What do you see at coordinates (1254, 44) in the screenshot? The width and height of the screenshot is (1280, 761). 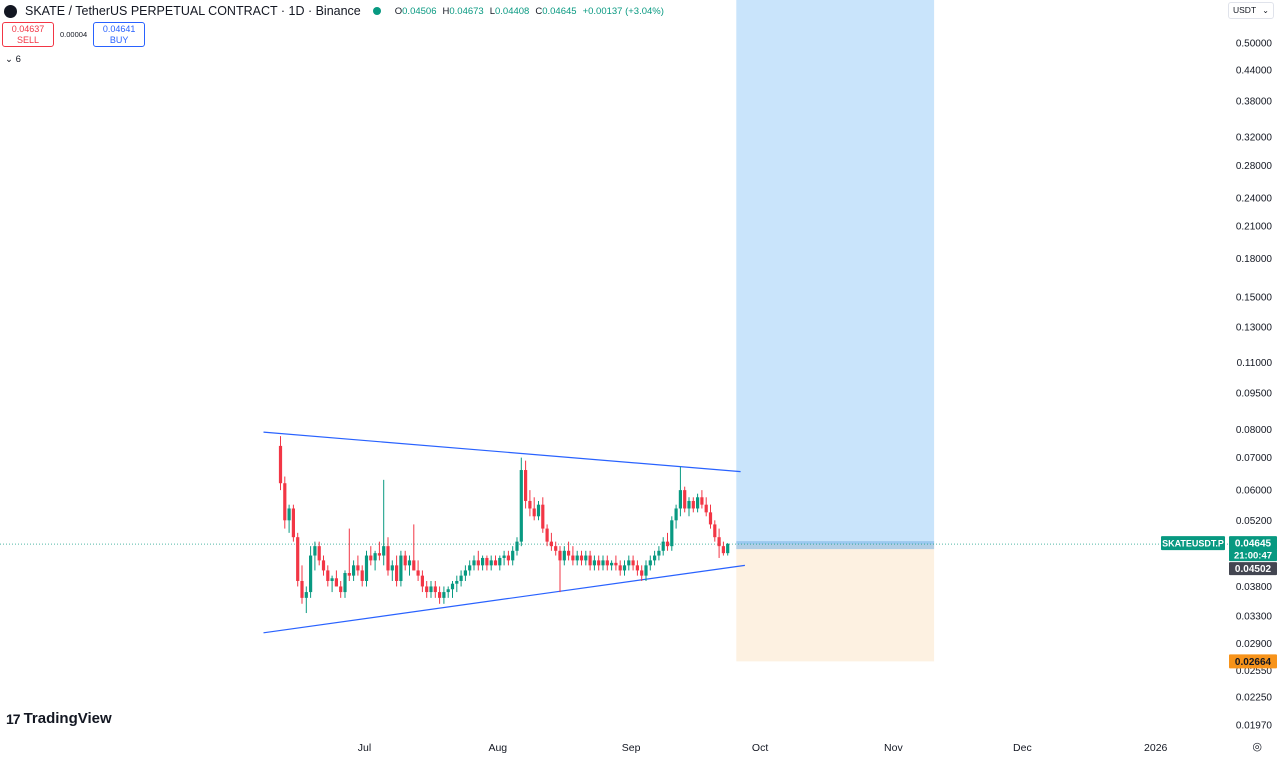 I see `price-tick-label: 0.50000` at bounding box center [1254, 44].